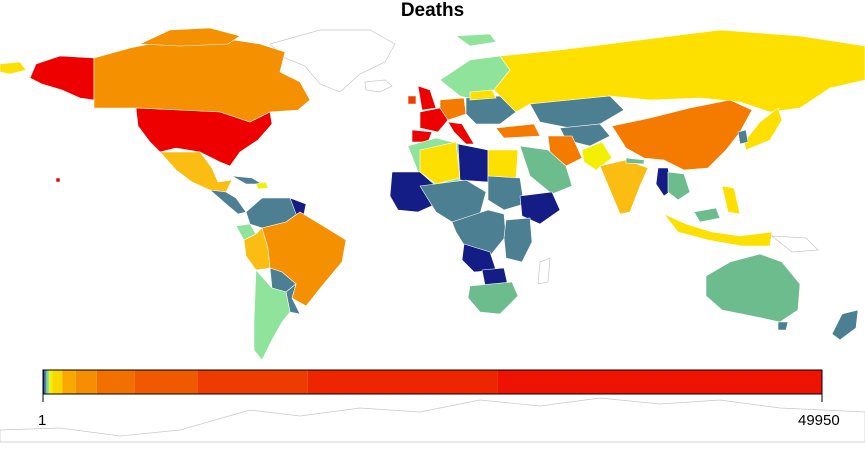 The width and height of the screenshot is (865, 451). I want to click on country-small-west, so click(13, 68).